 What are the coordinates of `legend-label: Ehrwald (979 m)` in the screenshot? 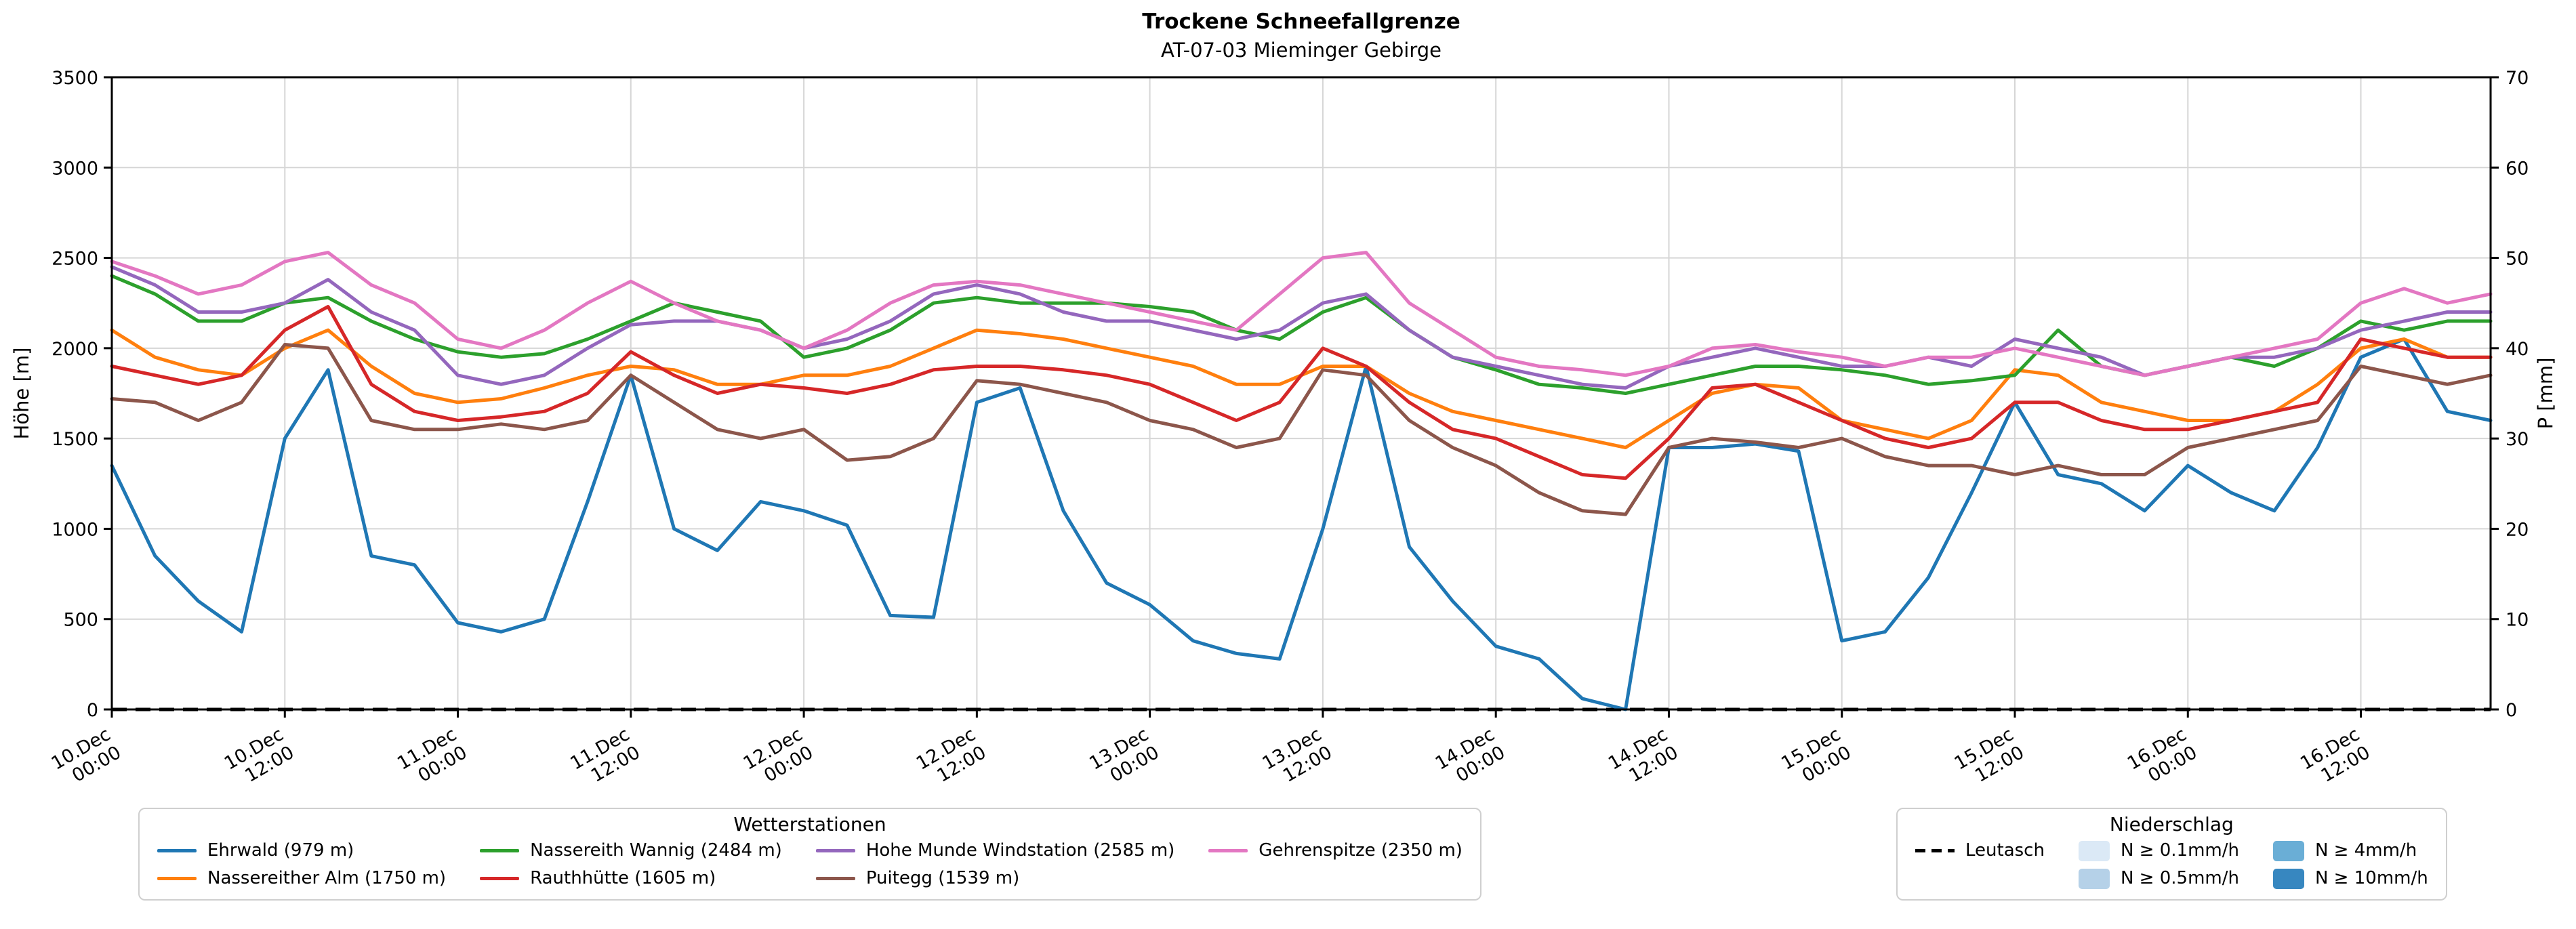 It's located at (281, 851).